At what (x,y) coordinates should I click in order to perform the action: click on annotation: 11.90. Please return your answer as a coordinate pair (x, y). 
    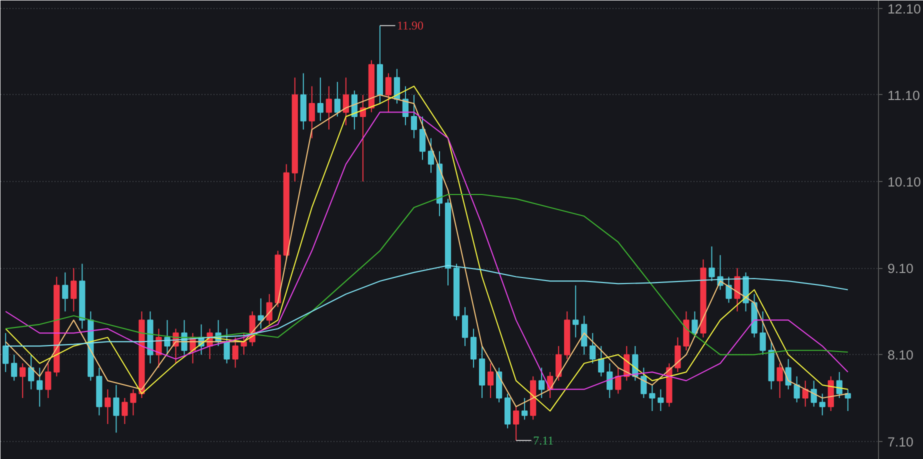
    Looking at the image, I should click on (410, 25).